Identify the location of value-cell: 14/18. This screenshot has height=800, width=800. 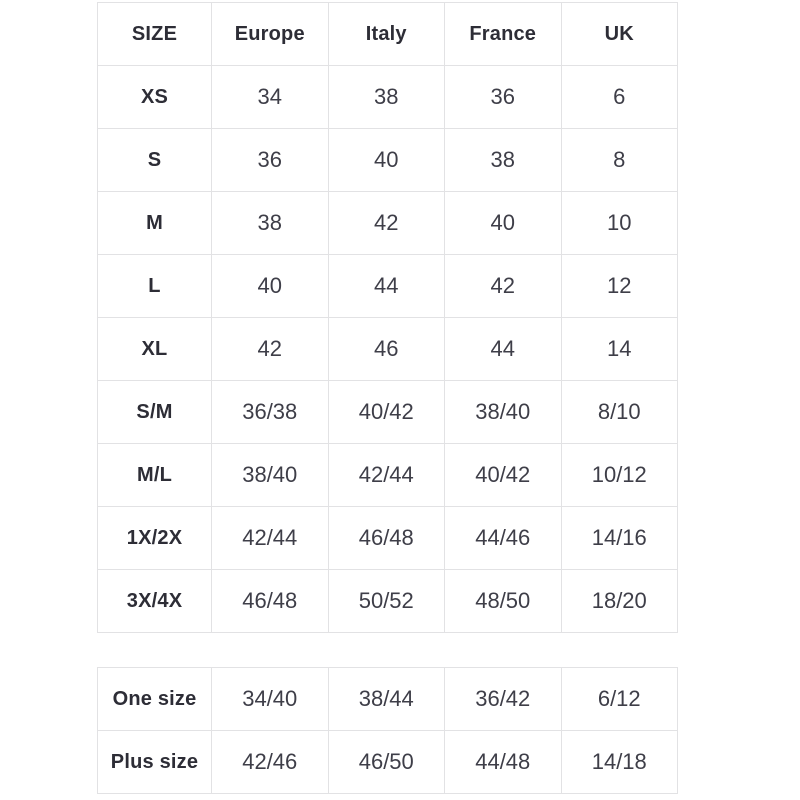
(619, 762).